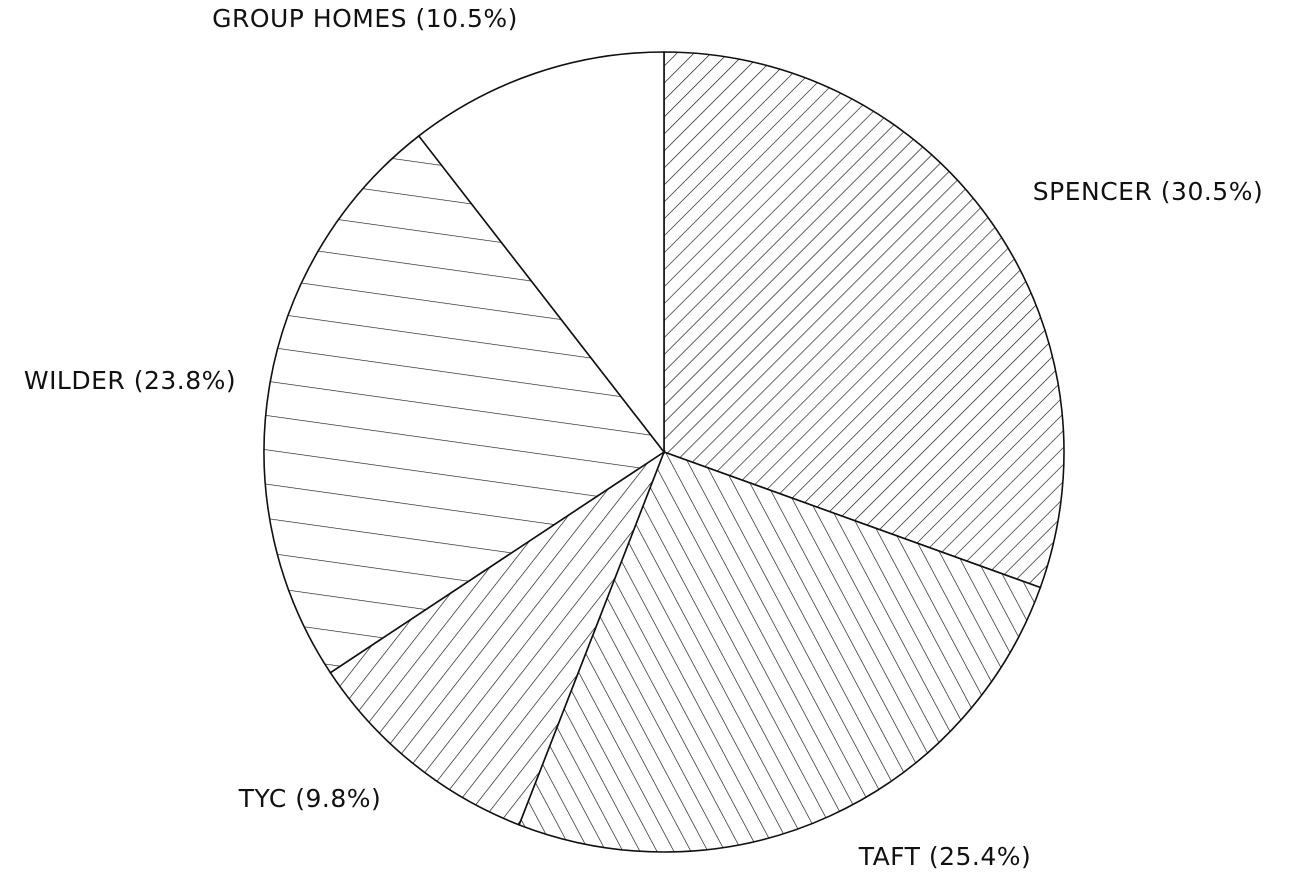  I want to click on slice-label: WILDER (23.8%), so click(130, 380).